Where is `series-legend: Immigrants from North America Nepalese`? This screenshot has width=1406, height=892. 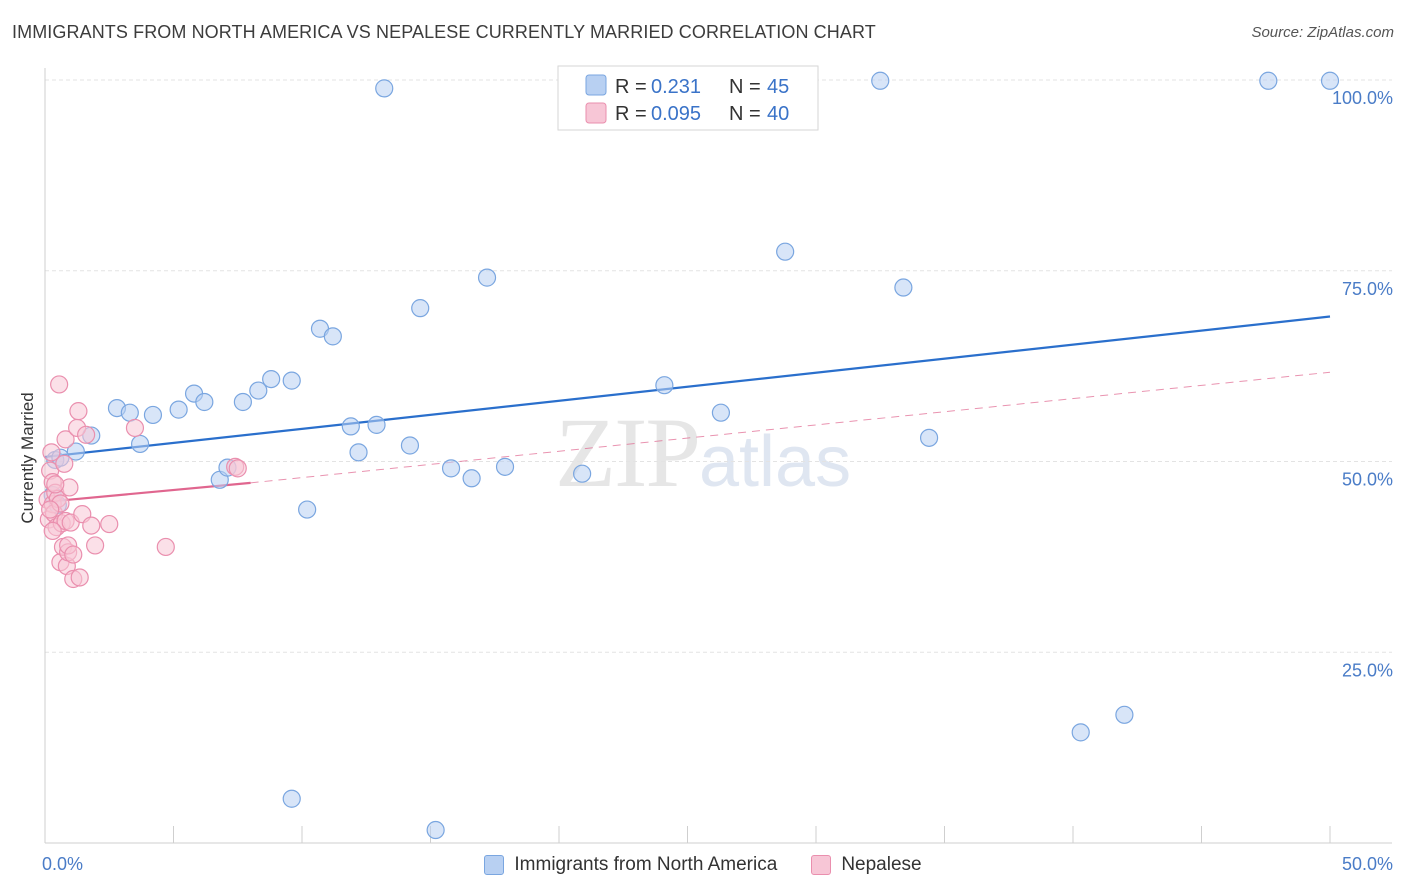 series-legend: Immigrants from North America Nepalese is located at coordinates (703, 865).